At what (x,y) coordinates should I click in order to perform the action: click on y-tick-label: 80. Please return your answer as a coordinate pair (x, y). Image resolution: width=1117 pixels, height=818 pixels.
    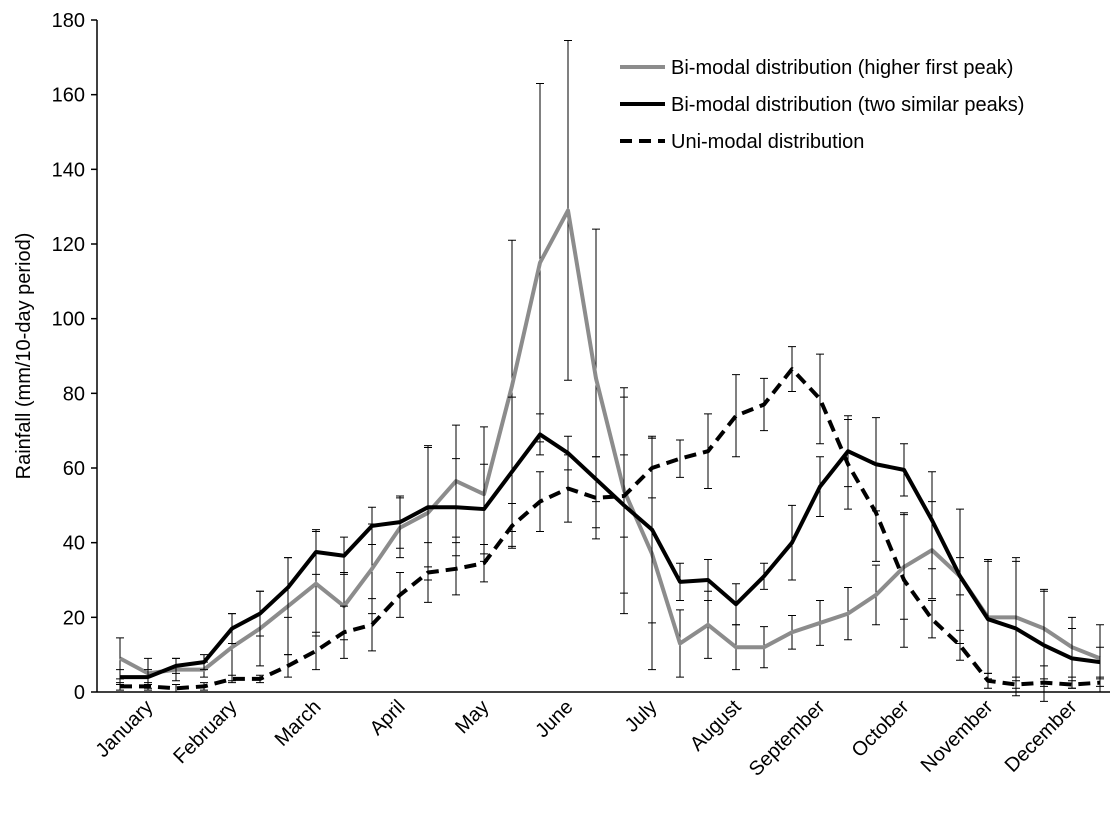
    Looking at the image, I should click on (74, 394).